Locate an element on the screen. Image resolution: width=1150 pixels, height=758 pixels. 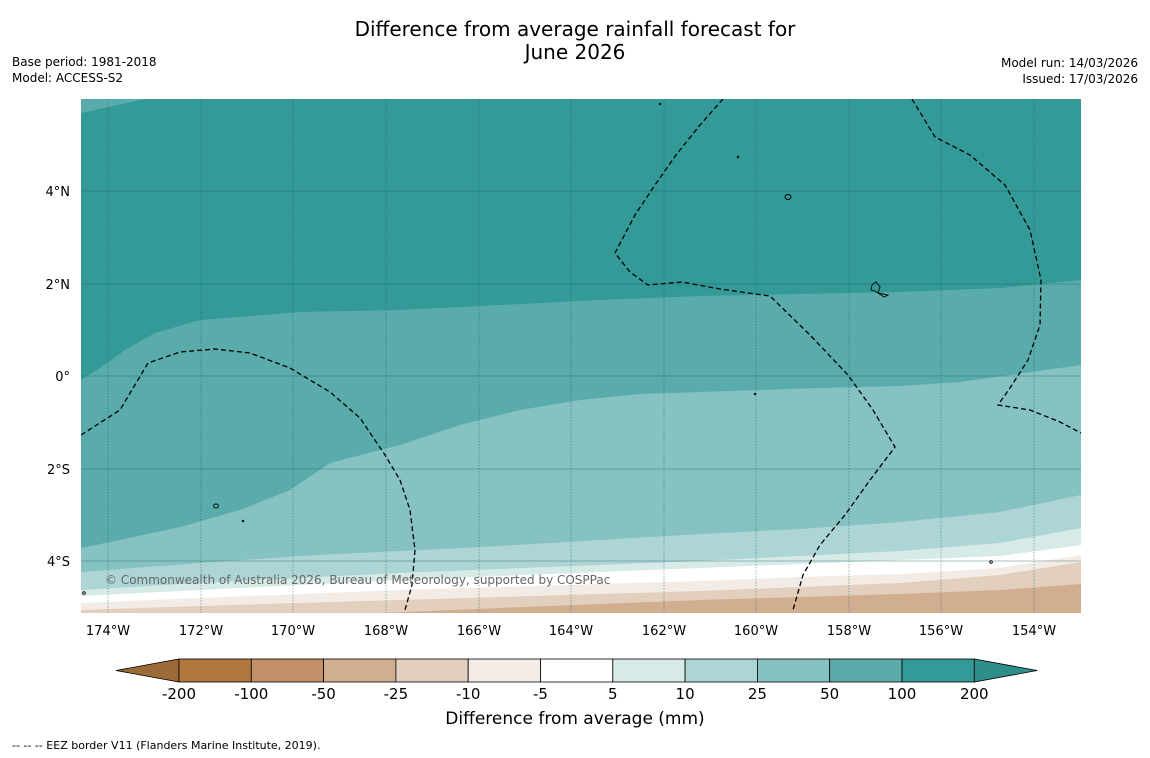
lon-label-158w: 158°W is located at coordinates (849, 631).